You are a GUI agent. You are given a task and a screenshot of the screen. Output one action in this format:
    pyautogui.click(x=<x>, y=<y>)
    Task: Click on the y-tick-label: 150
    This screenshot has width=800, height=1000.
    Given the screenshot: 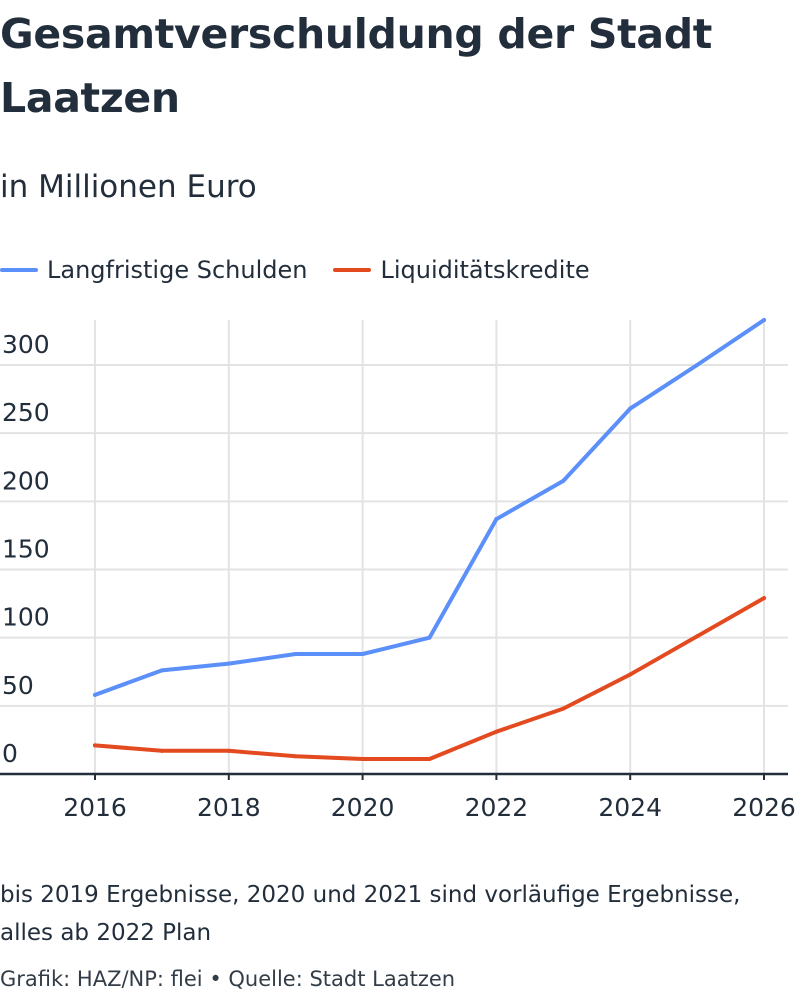 What is the action you would take?
    pyautogui.click(x=26, y=548)
    